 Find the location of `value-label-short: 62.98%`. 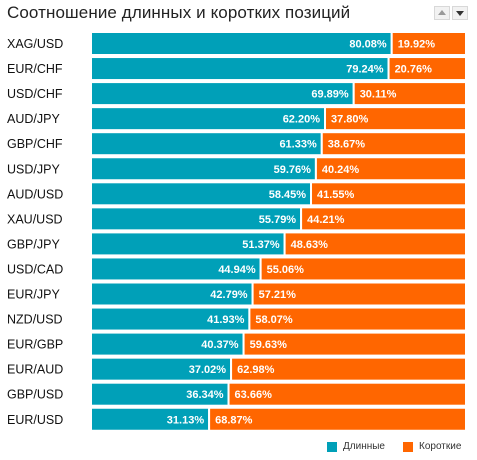

value-label-short: 62.98% is located at coordinates (256, 370).